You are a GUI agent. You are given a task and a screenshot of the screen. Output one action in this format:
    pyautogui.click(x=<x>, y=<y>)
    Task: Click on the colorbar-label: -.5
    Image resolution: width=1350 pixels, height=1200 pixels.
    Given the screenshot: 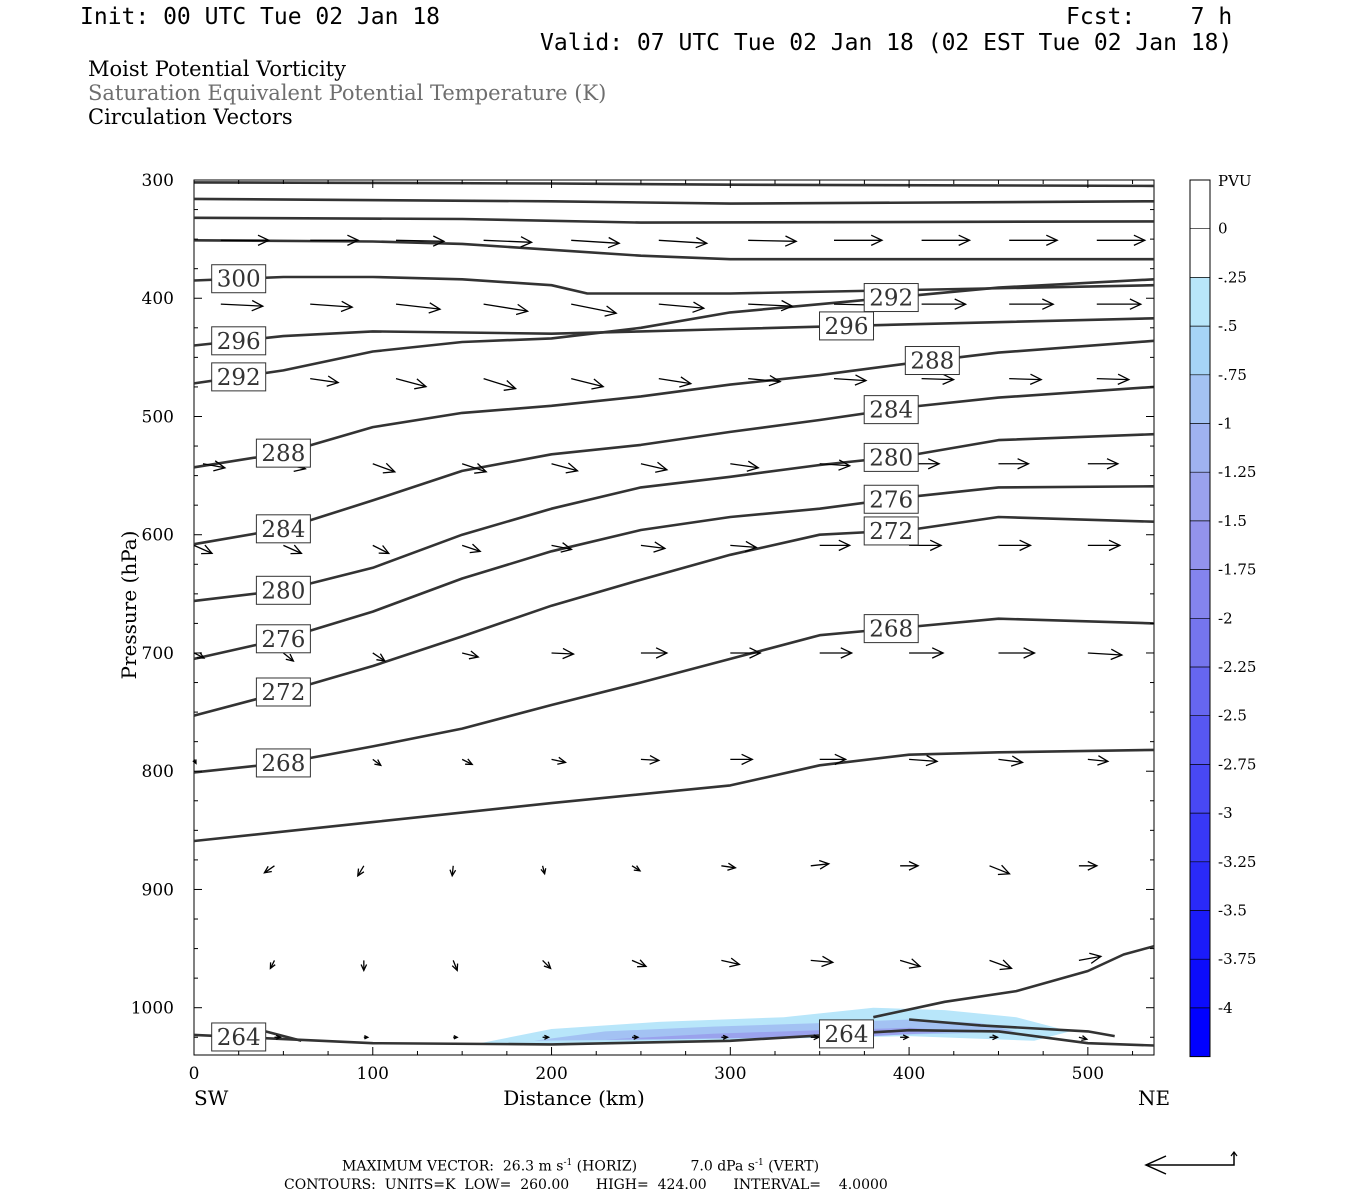 What is the action you would take?
    pyautogui.click(x=1227, y=326)
    